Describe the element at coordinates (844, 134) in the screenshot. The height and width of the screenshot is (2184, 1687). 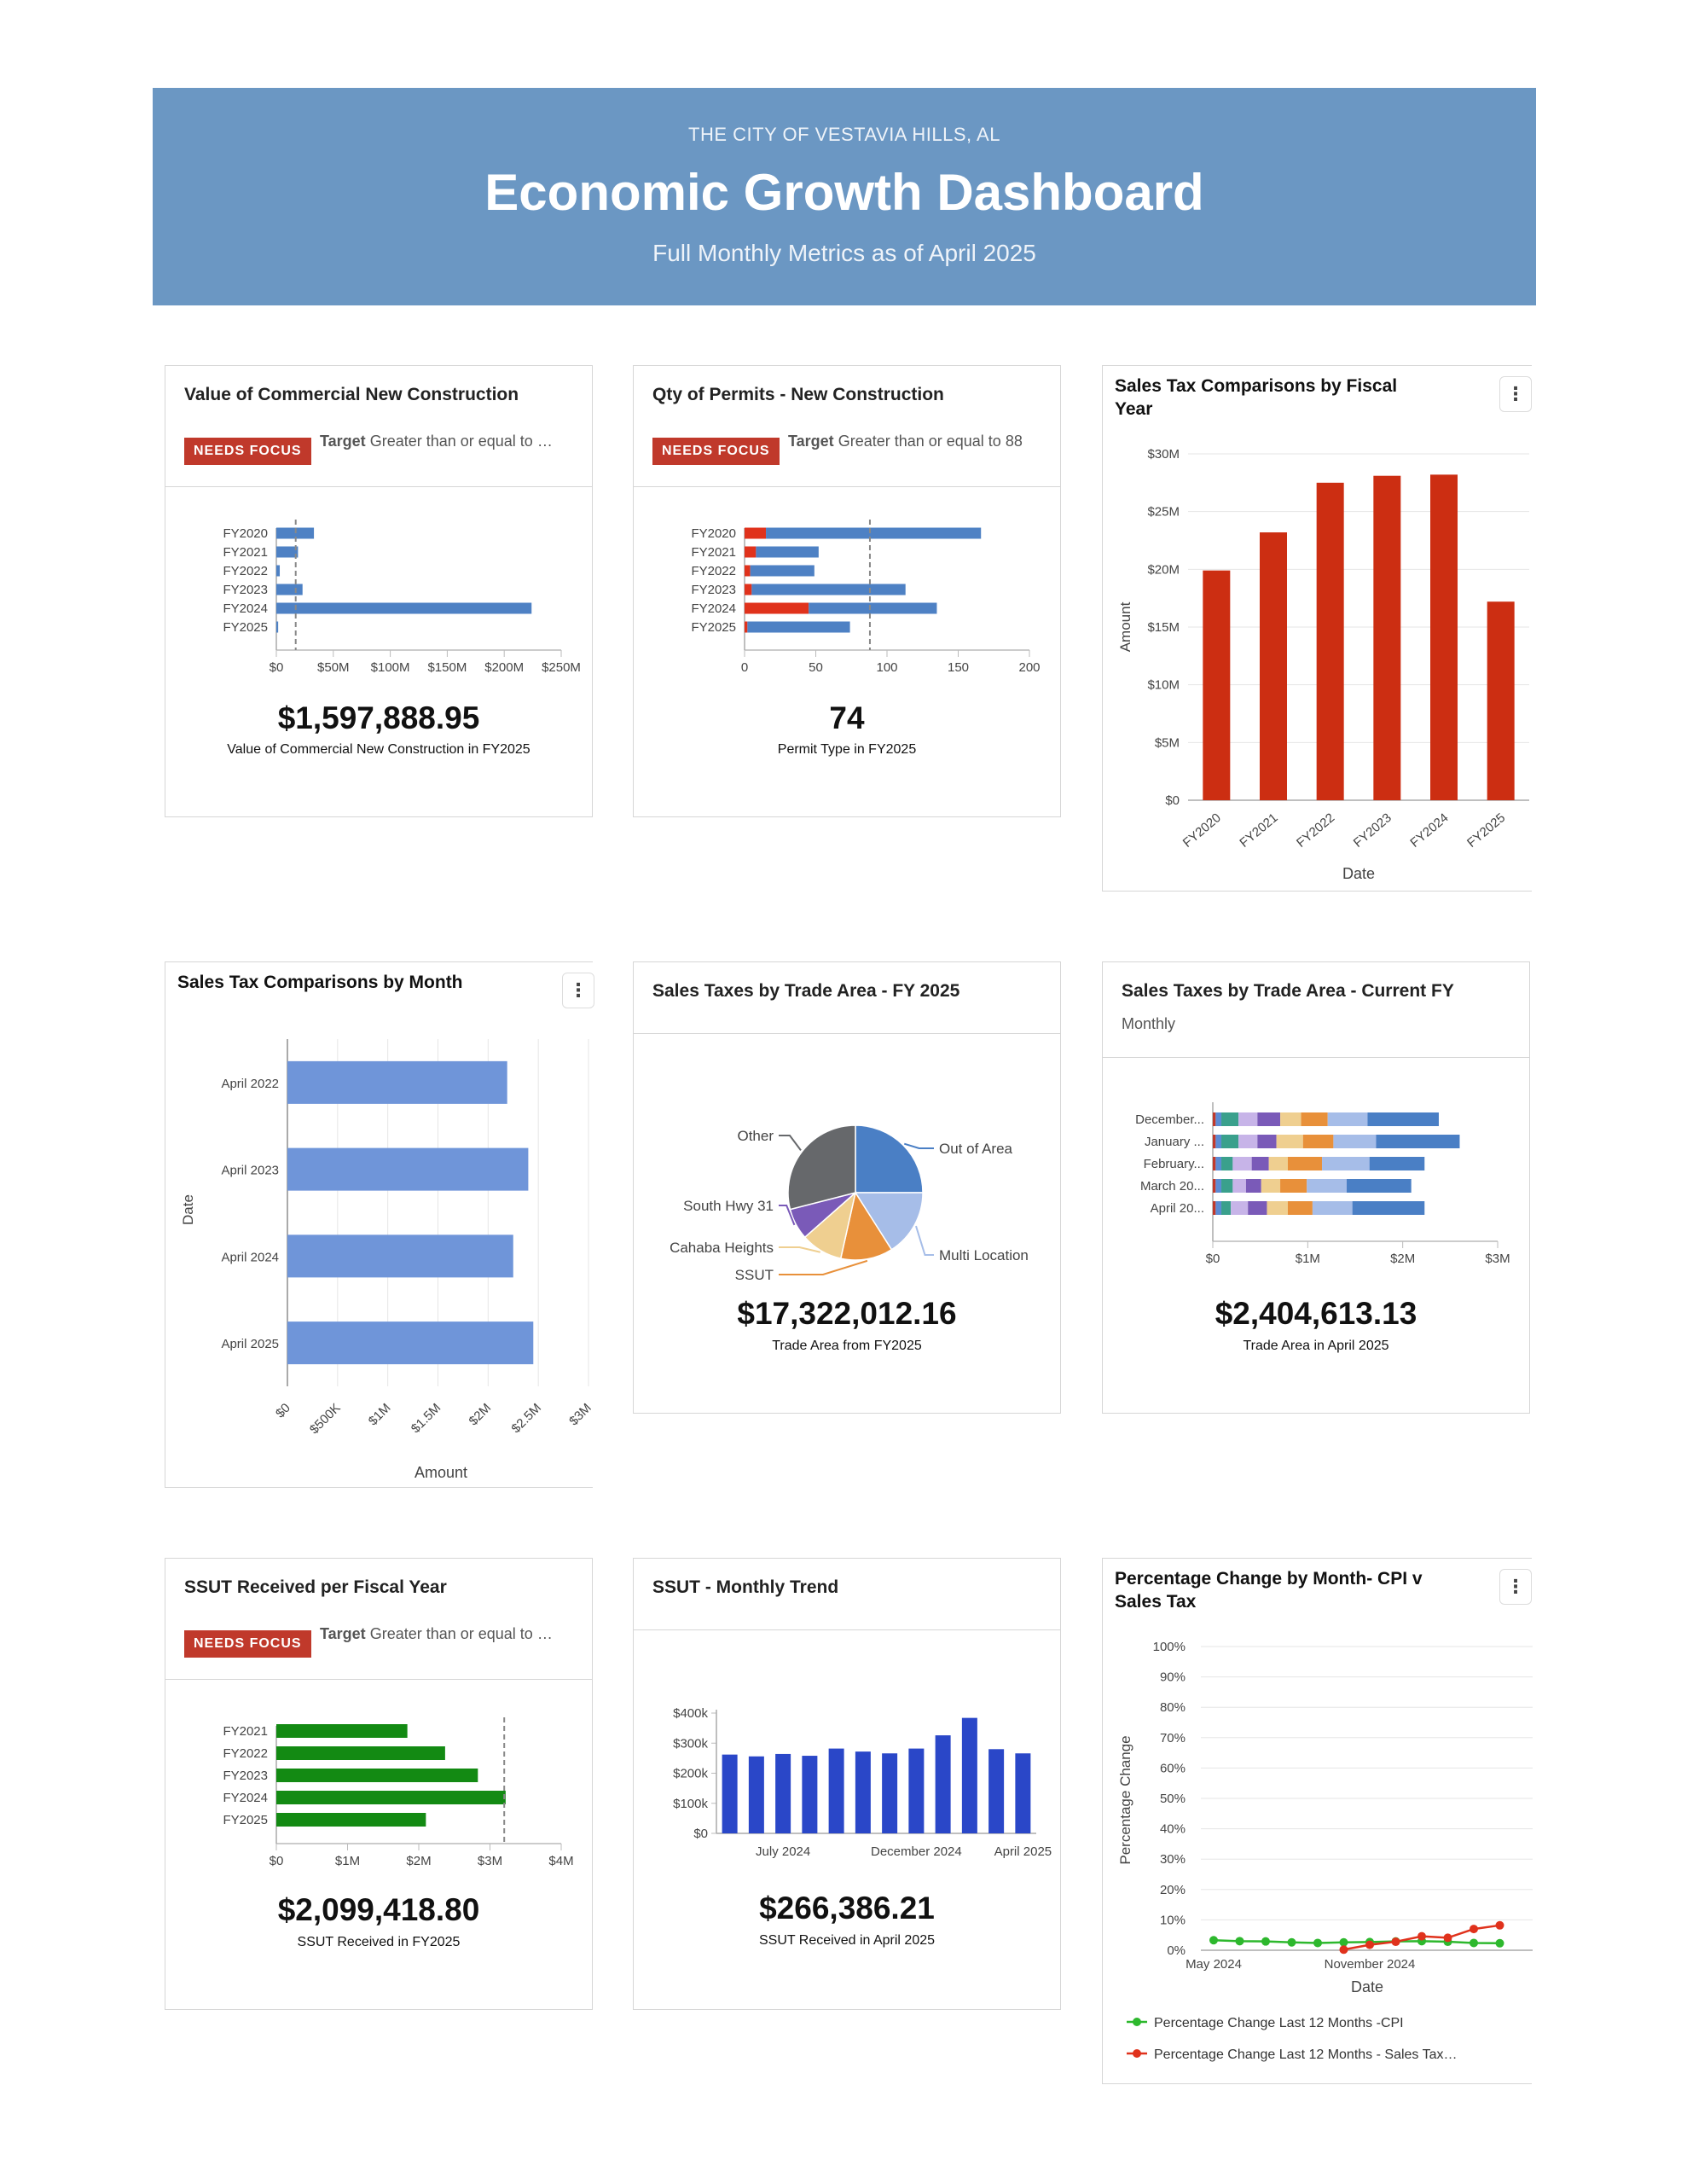
I see `city-name: THE CITY OF VESTAVIA HILLS, AL` at that location.